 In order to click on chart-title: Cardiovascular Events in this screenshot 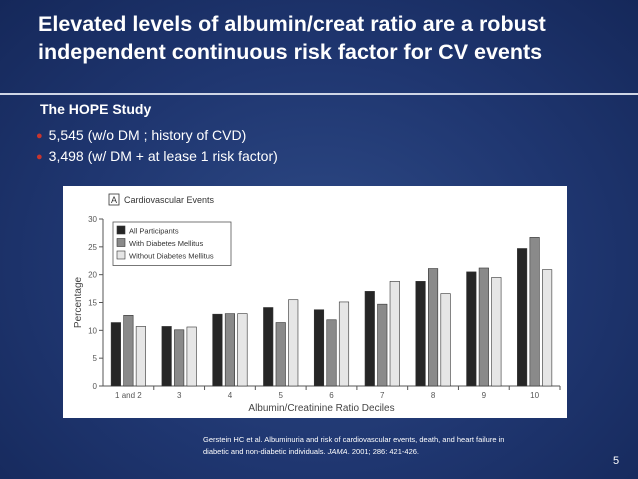, I will do `click(169, 200)`.